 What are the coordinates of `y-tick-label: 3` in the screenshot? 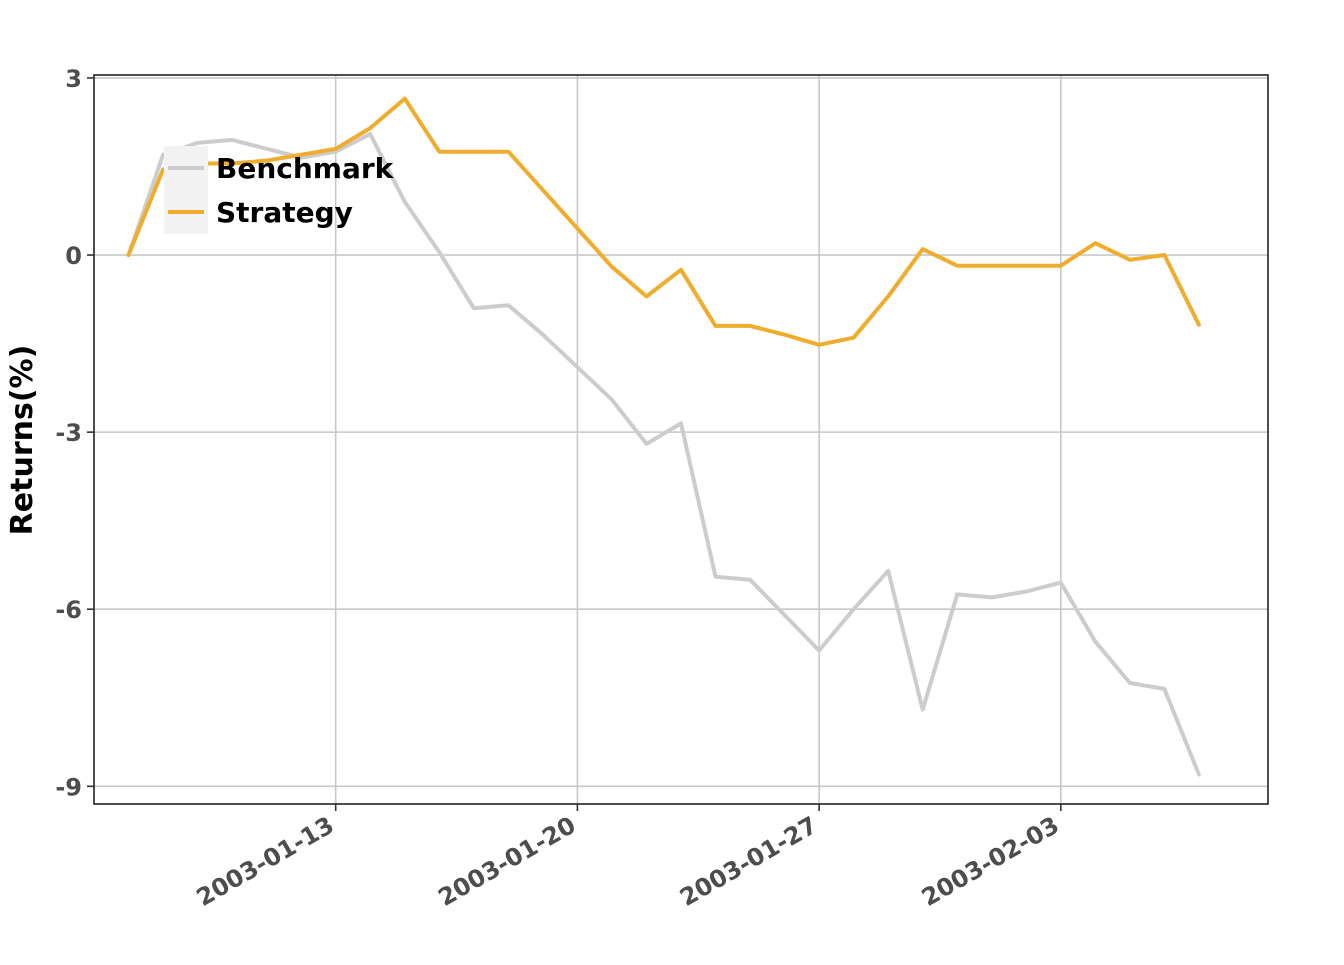 It's located at (73, 79).